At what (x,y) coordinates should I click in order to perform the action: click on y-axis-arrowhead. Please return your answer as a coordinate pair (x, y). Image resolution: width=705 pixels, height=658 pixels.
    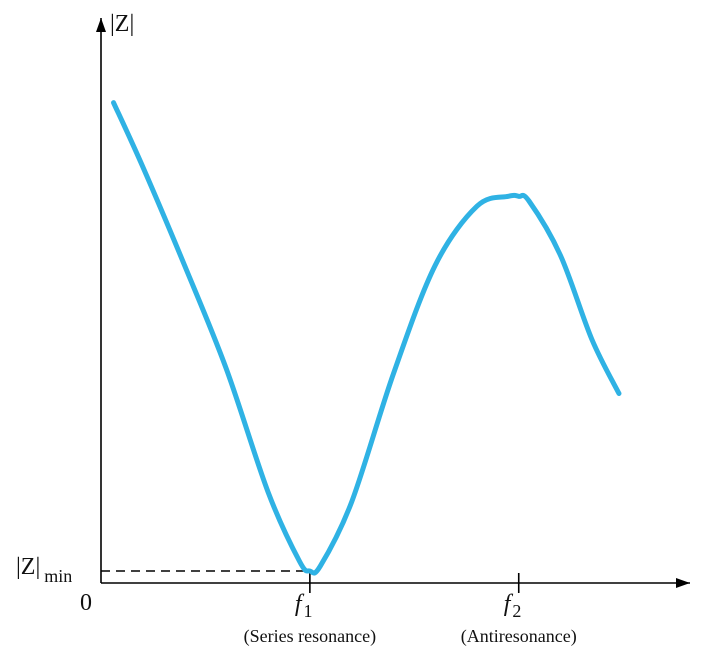
    Looking at the image, I should click on (101, 25).